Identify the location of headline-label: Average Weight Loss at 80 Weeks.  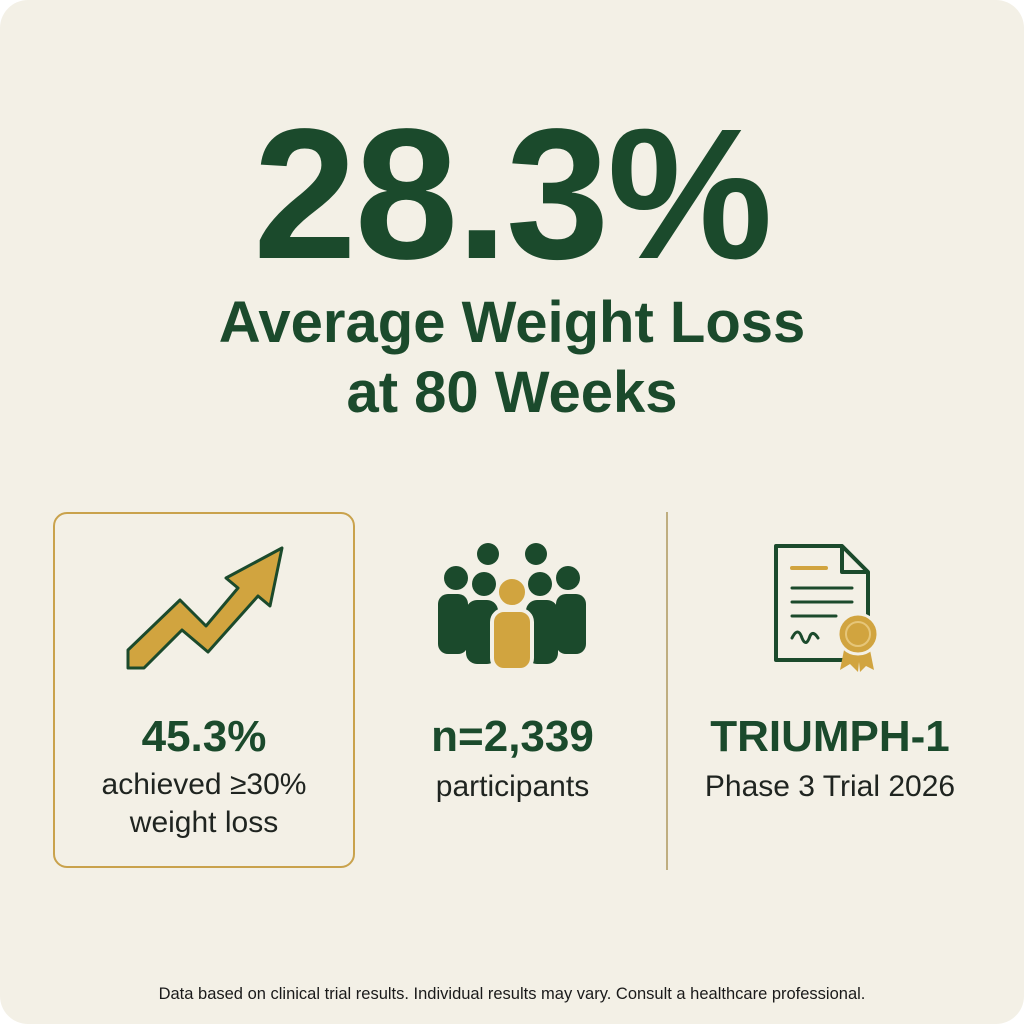
(512, 358).